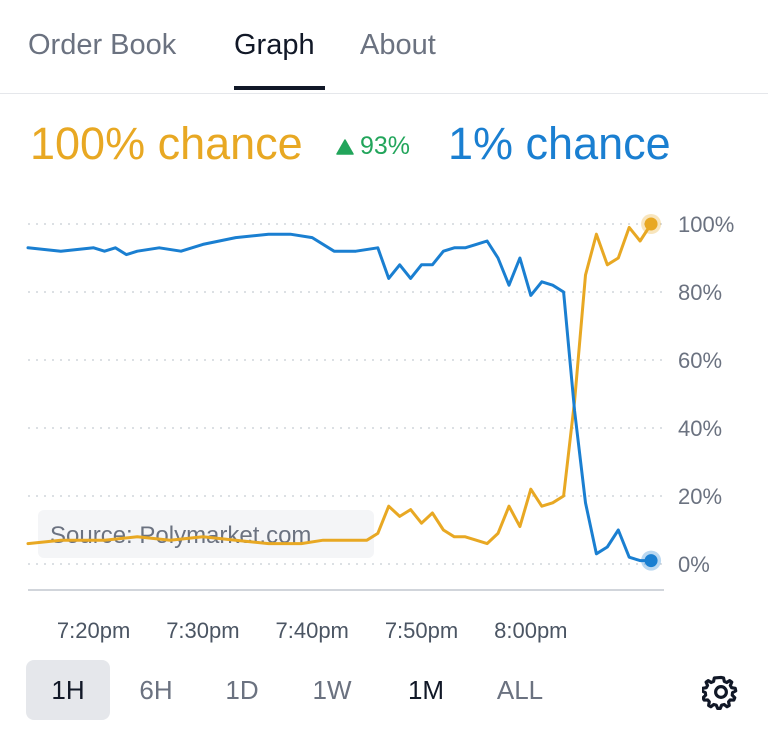  I want to click on triangle-up-icon, so click(345, 146).